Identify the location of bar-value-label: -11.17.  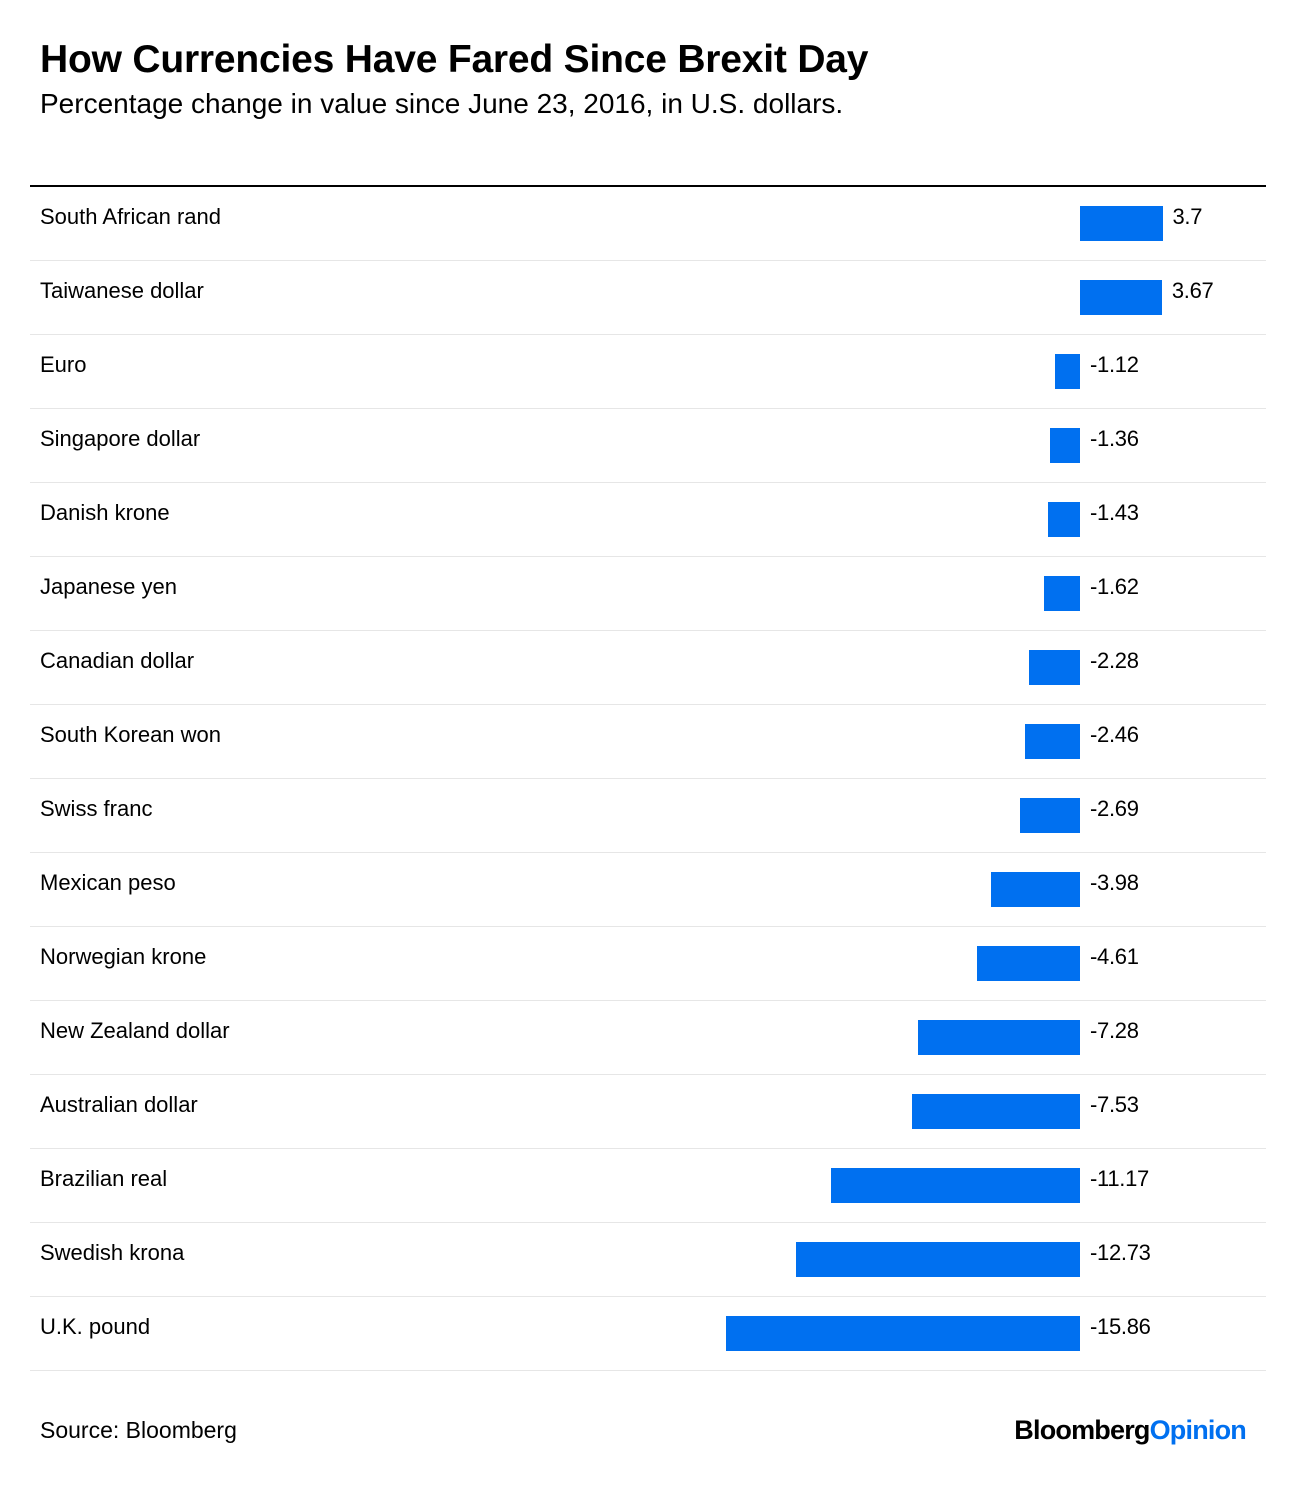
(1119, 1178).